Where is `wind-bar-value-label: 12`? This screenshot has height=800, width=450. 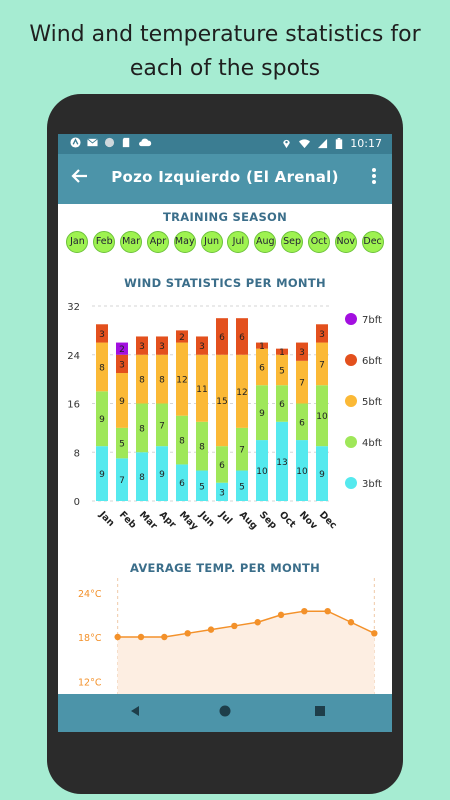 wind-bar-value-label: 12 is located at coordinates (181, 381).